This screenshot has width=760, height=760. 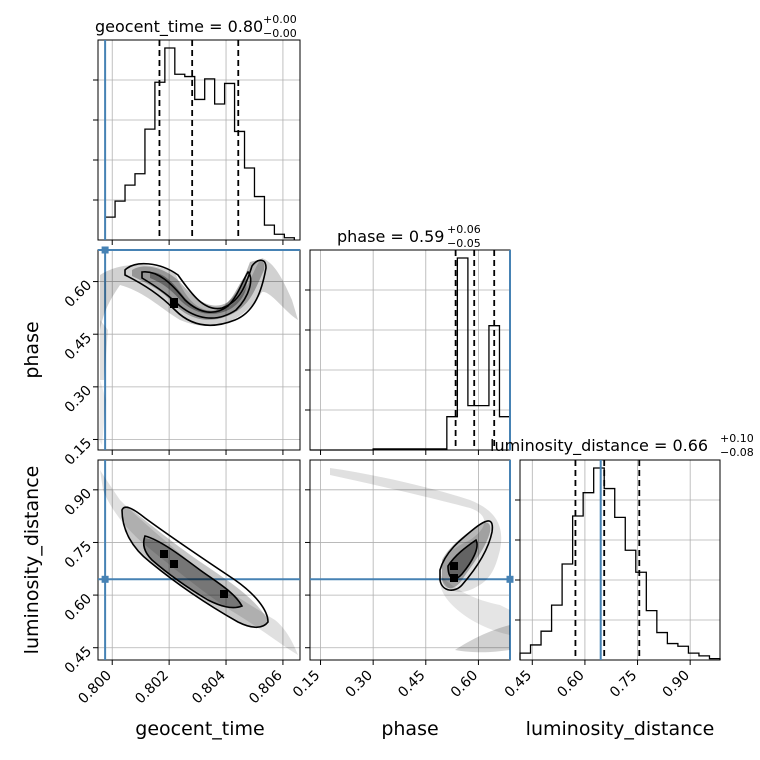 I want to click on x-tick-label: 0.90, so click(x=676, y=684).